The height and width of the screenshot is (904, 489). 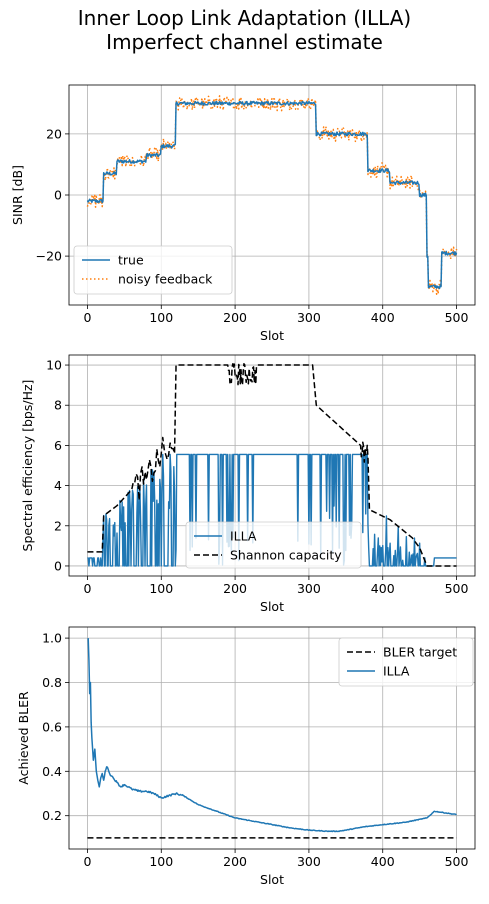 What do you see at coordinates (23, 738) in the screenshot?
I see `y-axis-label: Achieved BLER` at bounding box center [23, 738].